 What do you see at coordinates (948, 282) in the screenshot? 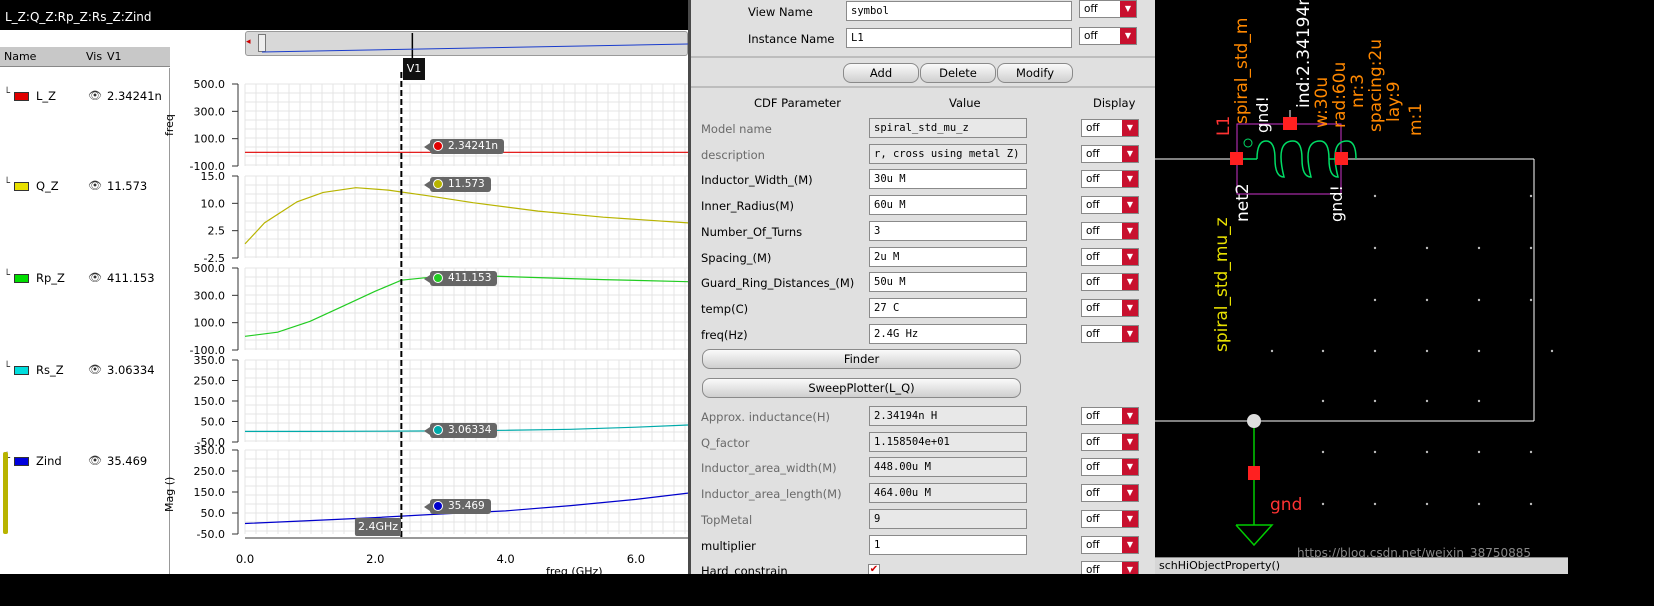
I see `param-value-input: 50u M` at bounding box center [948, 282].